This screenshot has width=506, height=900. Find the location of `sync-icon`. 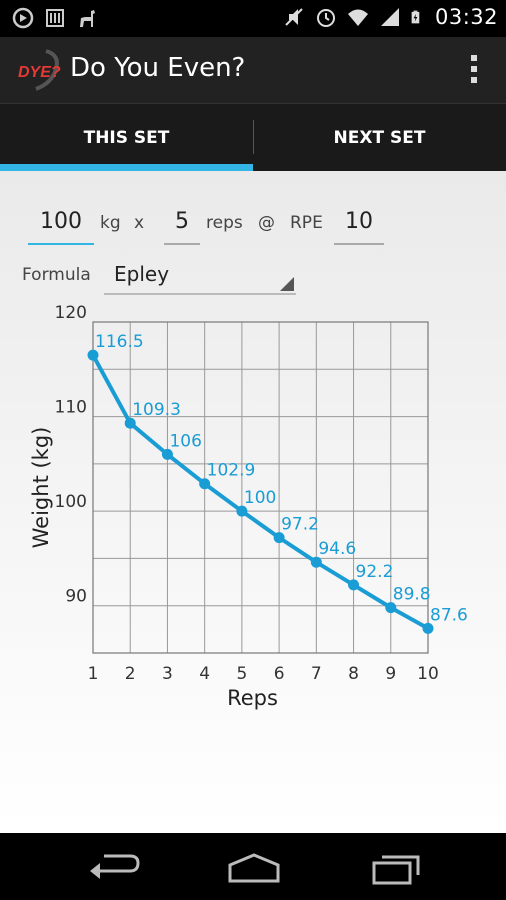

sync-icon is located at coordinates (23, 18).